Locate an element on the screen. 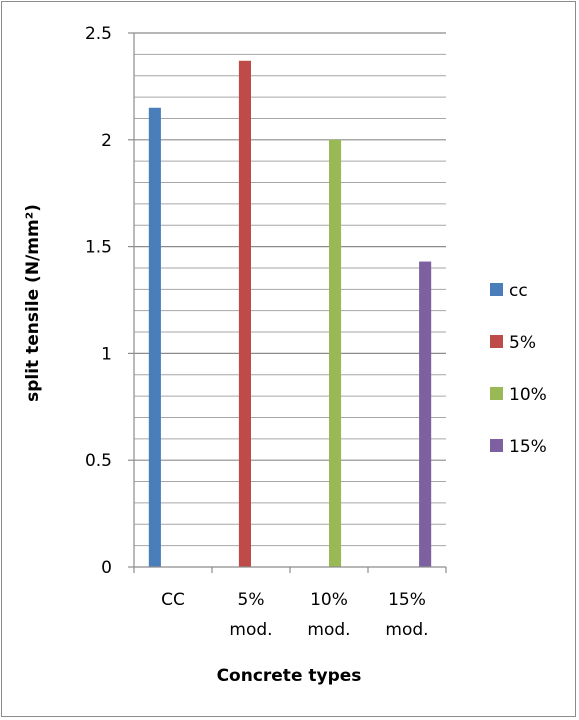  y-axis-title: split tensile (N/mm²) is located at coordinates (33, 303).